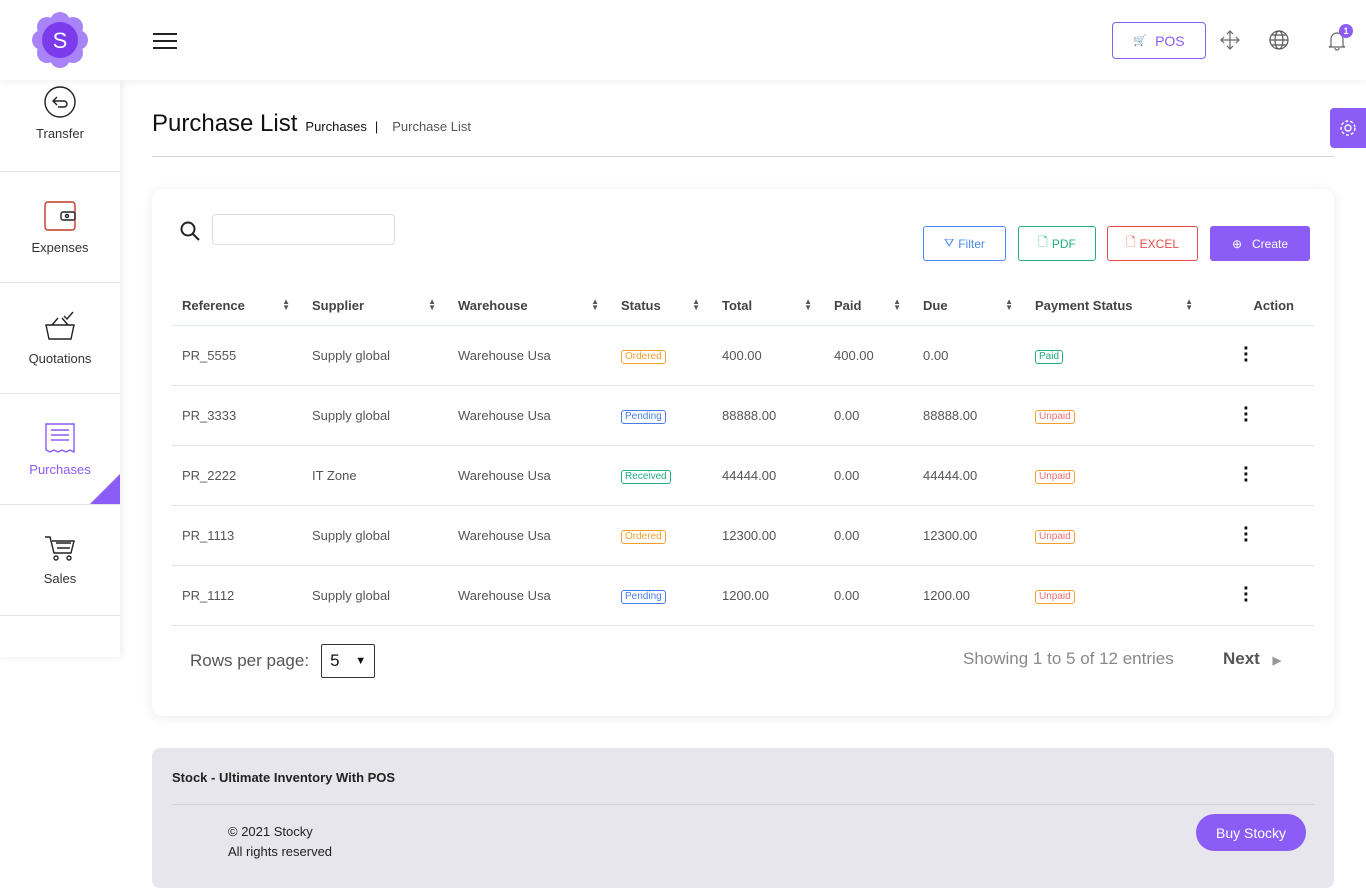 The width and height of the screenshot is (1366, 888). What do you see at coordinates (969, 475) in the screenshot?
I see `cell-due: 44444.00` at bounding box center [969, 475].